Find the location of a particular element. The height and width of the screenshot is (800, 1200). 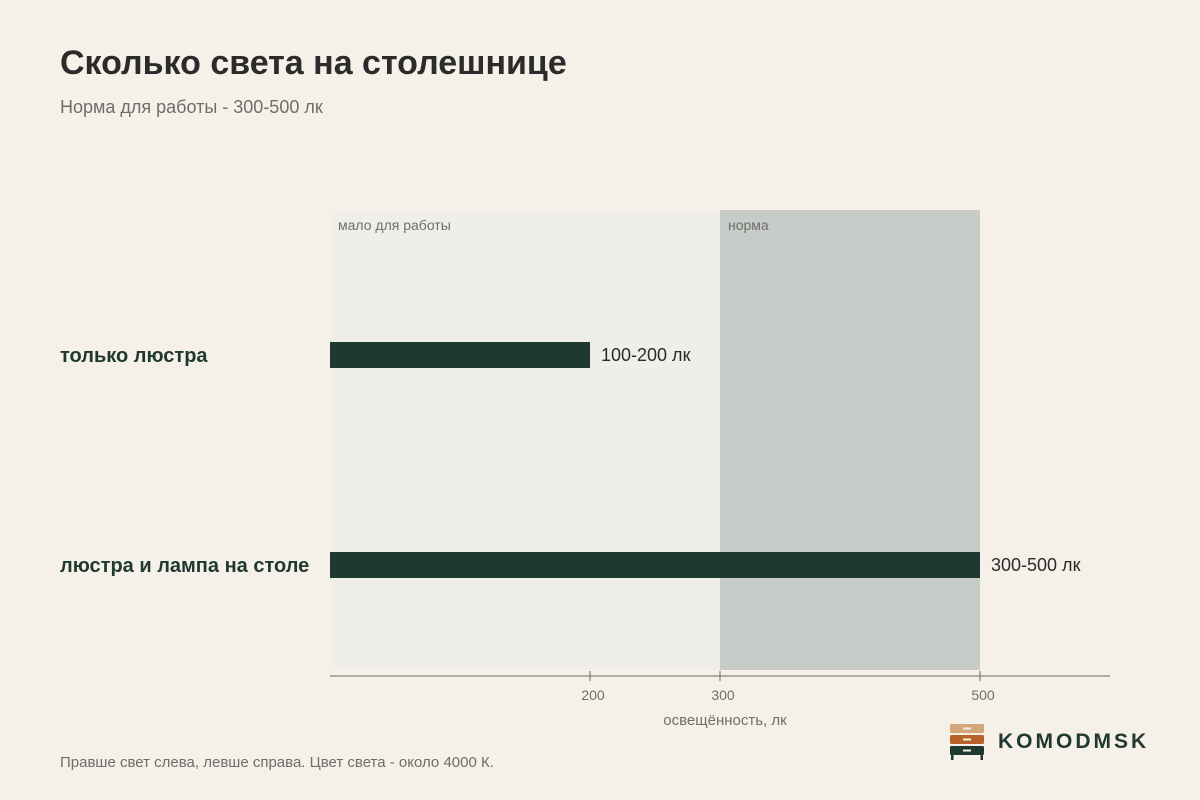

chart-title: Сколько света на столешнице is located at coordinates (313, 63).